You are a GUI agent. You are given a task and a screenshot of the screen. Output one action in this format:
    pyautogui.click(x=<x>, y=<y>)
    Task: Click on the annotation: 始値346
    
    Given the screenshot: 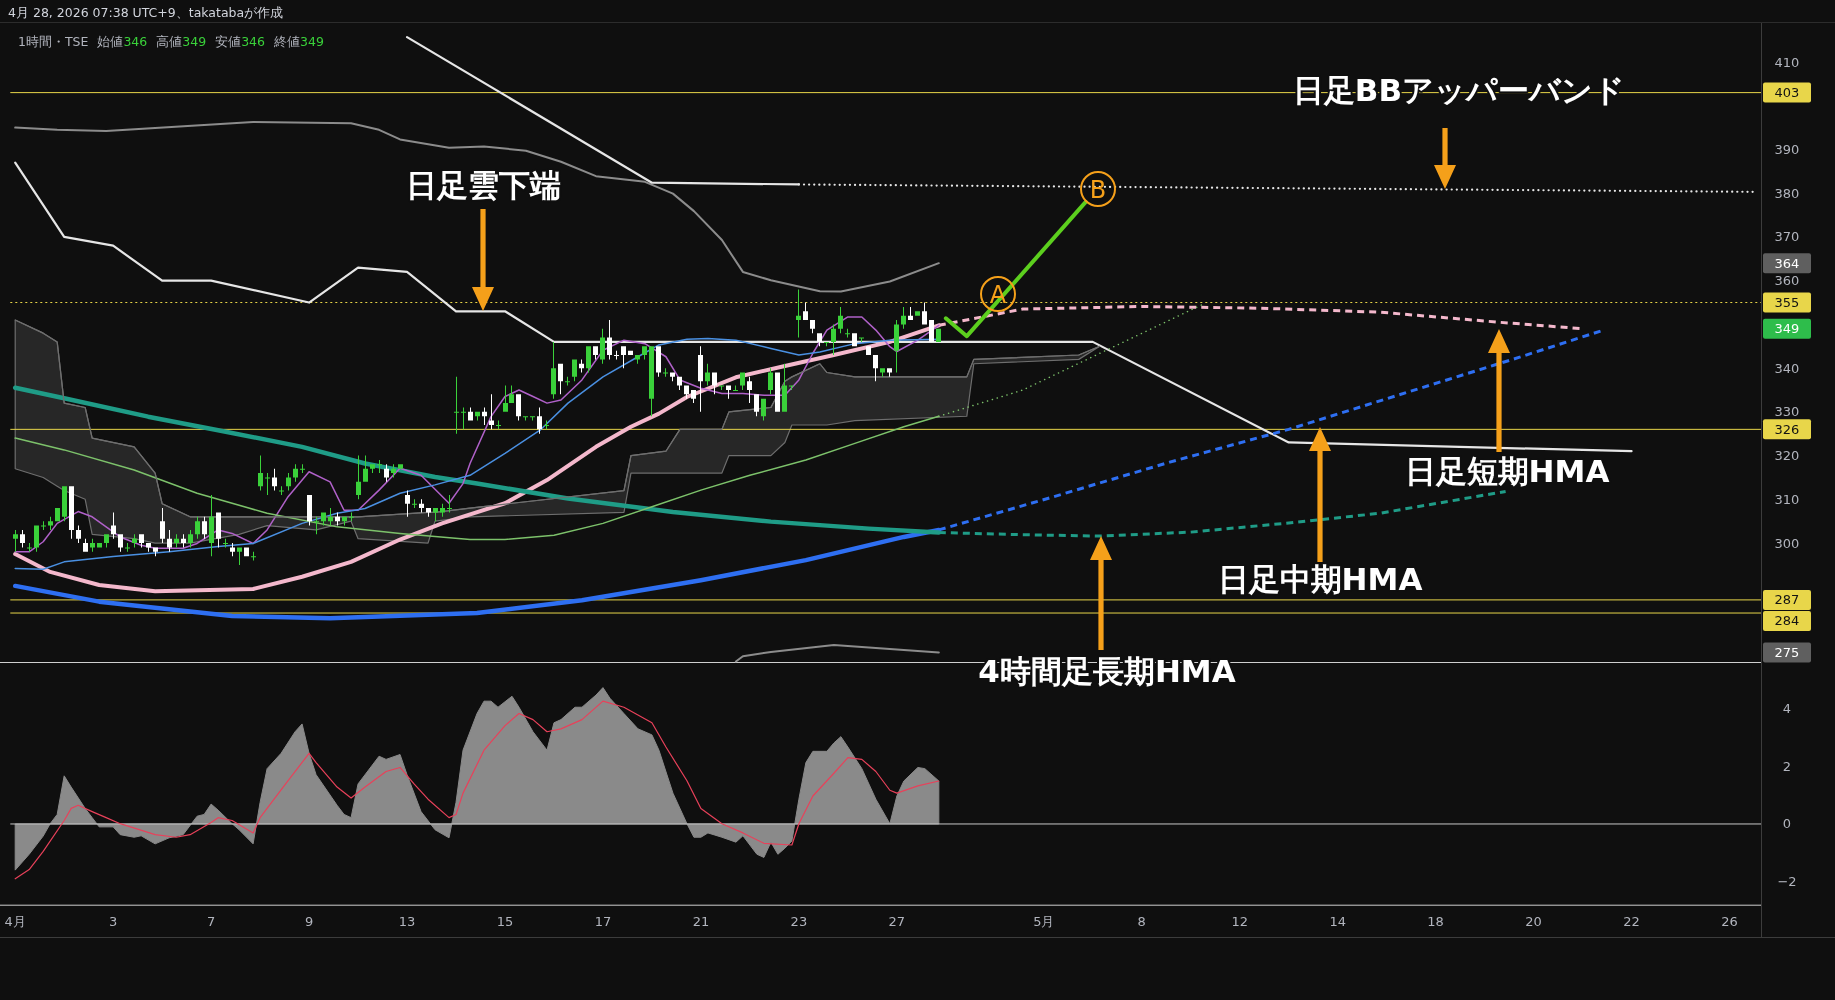 What is the action you would take?
    pyautogui.click(x=122, y=41)
    